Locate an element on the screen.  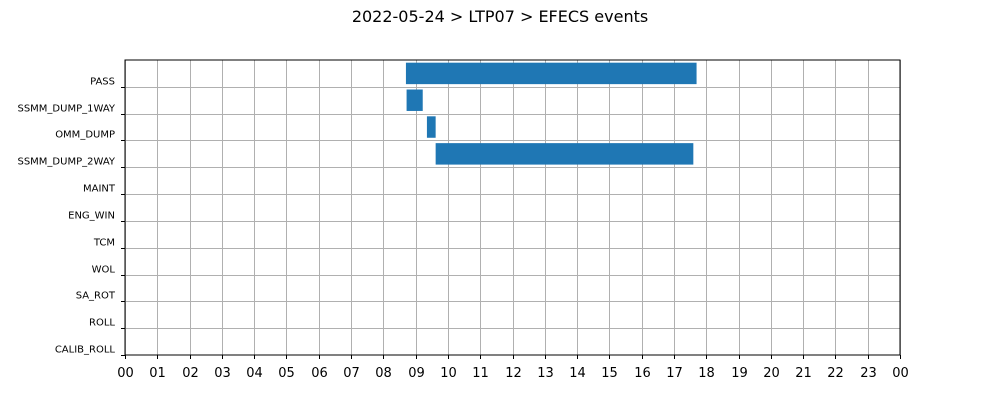
event-bar-ssmm-dump-2way is located at coordinates (564, 154).